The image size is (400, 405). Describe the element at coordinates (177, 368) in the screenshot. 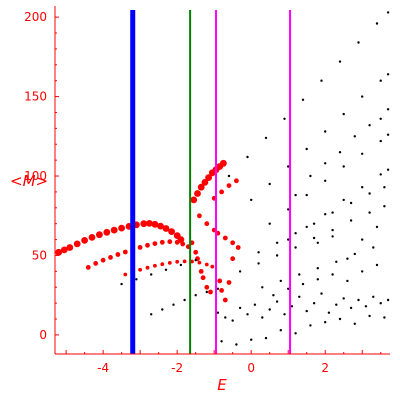

I see `x-tick-label: -2` at that location.